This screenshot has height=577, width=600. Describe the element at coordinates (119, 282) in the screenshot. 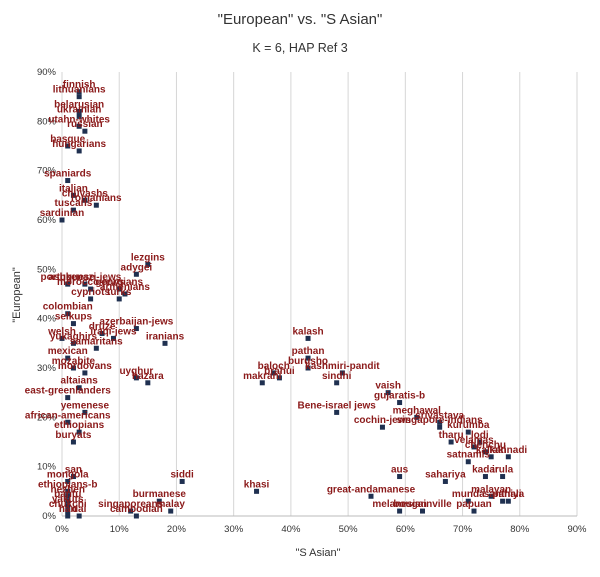

I see `data-label: georgians` at that location.